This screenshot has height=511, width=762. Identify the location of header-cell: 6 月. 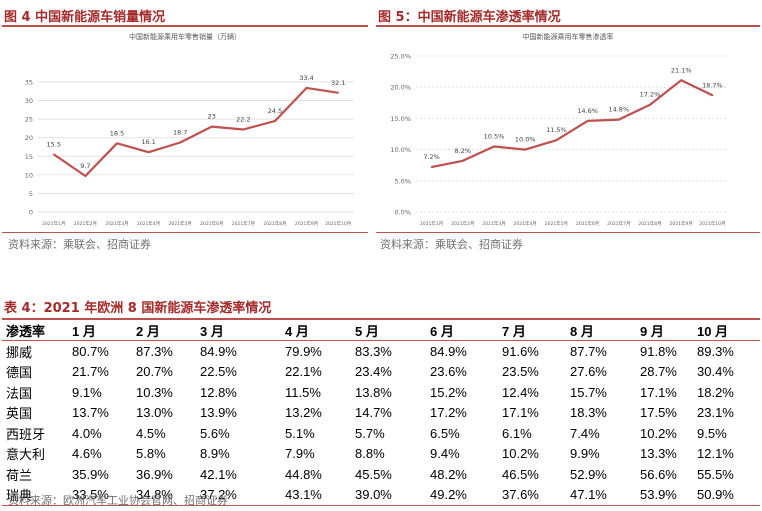
(442, 331).